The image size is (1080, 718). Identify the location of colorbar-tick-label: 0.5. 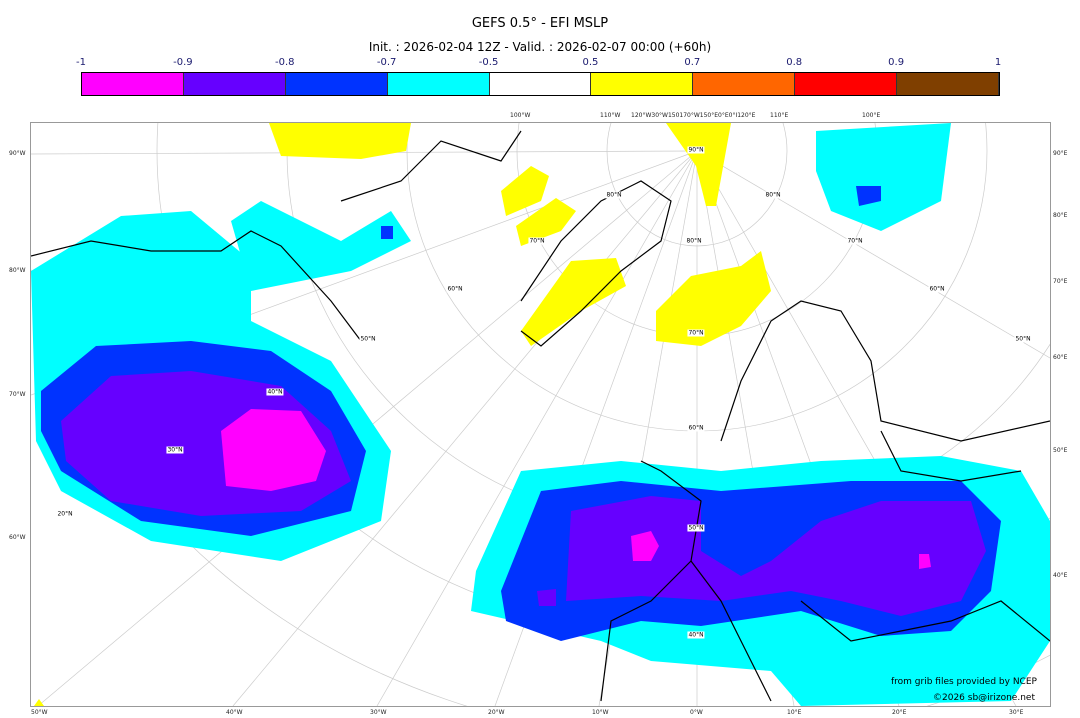
(590, 62).